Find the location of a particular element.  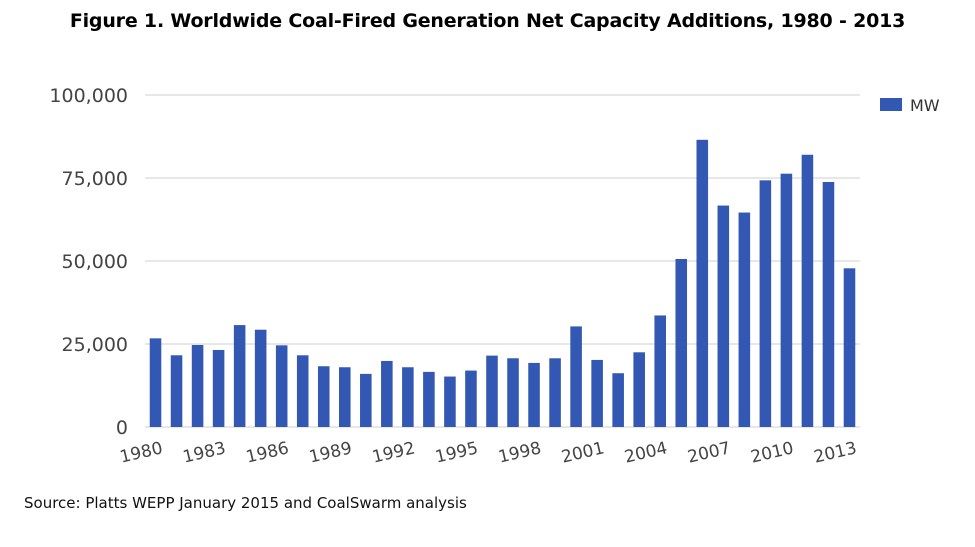

x-tick-label: 1989 is located at coordinates (330, 452).